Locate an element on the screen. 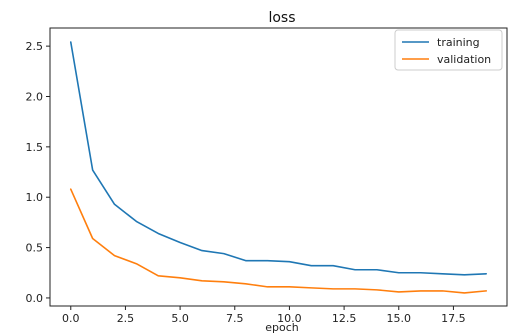 This screenshot has height=333, width=514. legend: training validation is located at coordinates (448, 50).